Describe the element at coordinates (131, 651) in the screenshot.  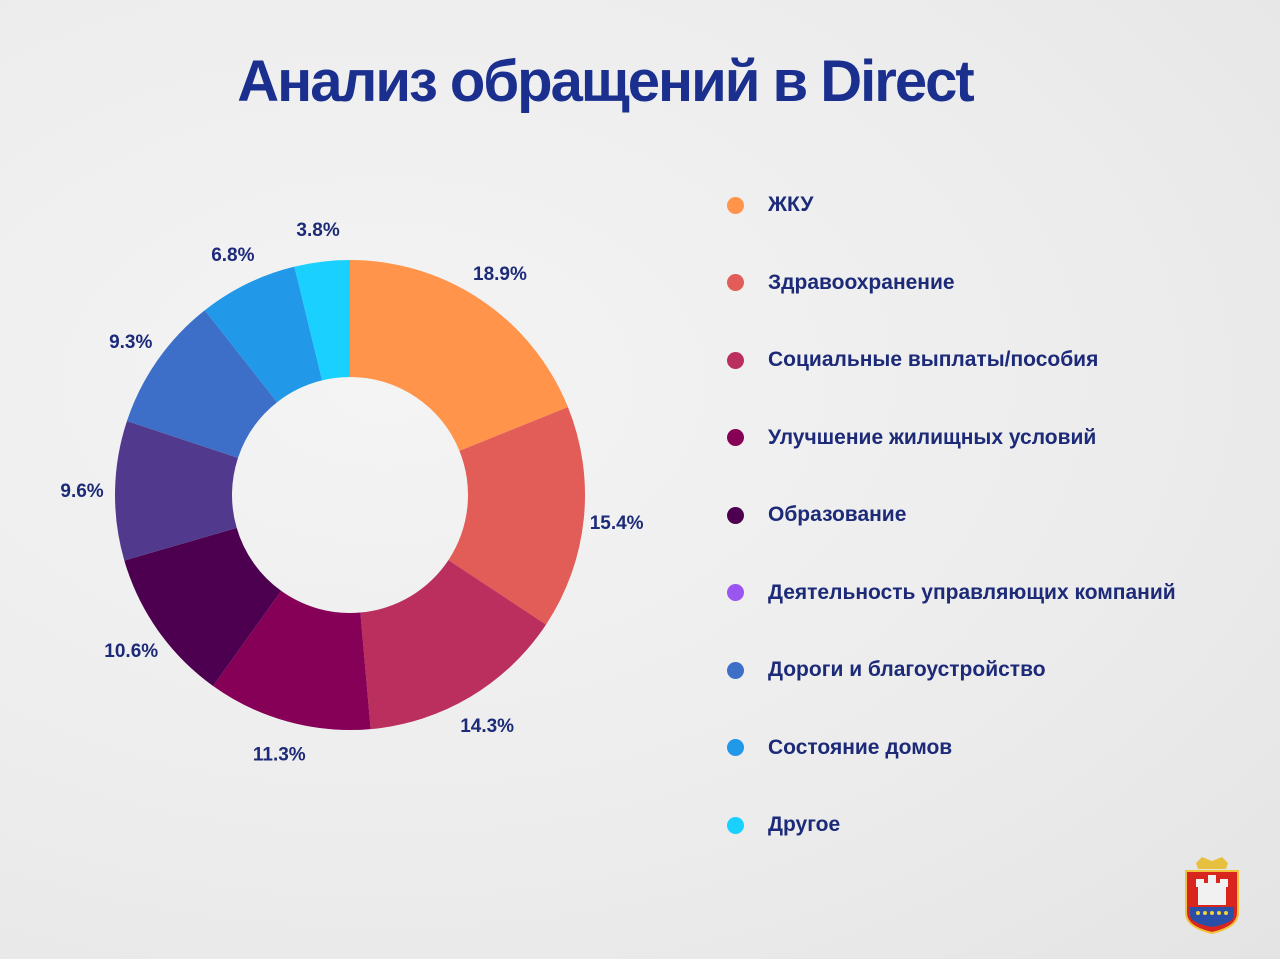
I see `slice-value-label: 10.6%` at that location.